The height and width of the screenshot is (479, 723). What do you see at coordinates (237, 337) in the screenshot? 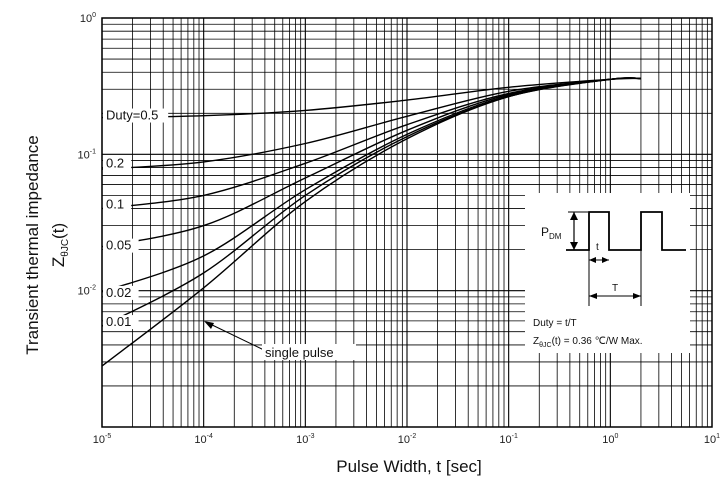
I see `single-pulse-arrow-line` at bounding box center [237, 337].